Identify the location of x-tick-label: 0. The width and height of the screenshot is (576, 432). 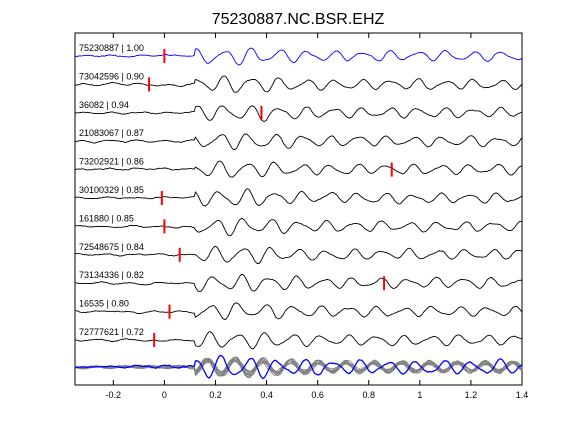
(164, 395).